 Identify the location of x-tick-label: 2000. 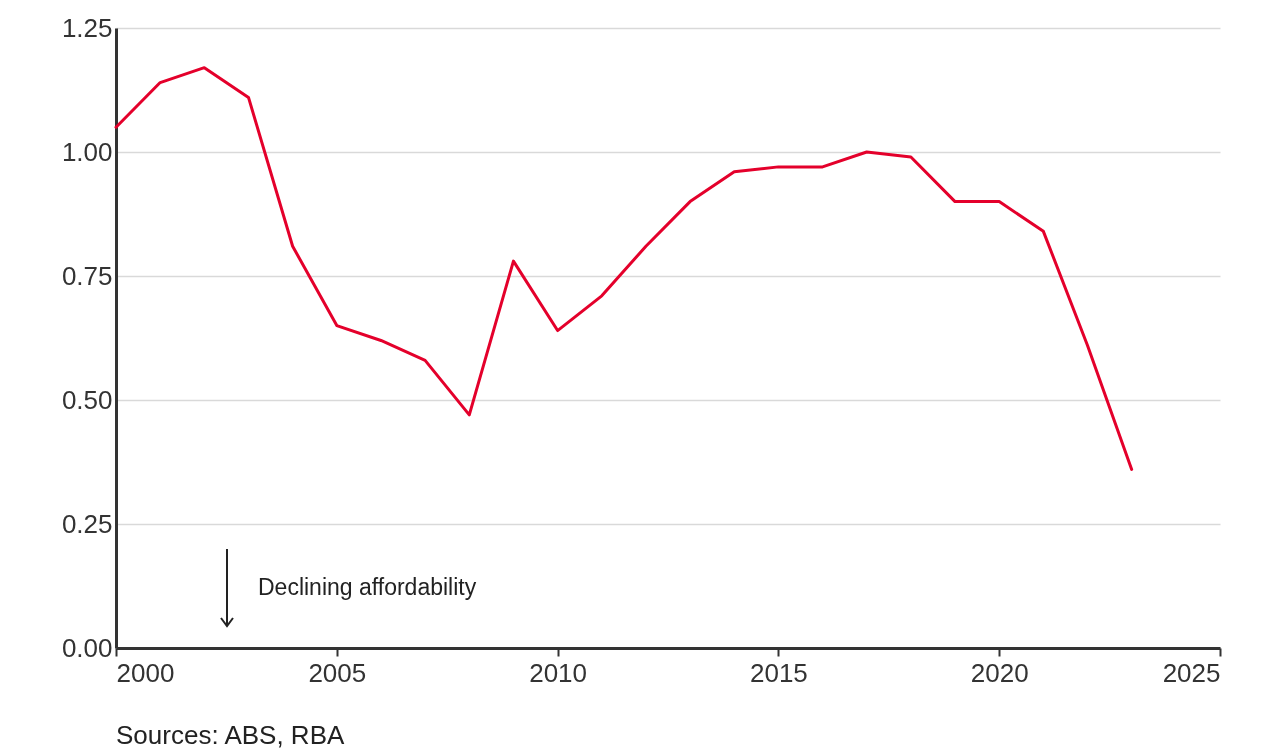
(145, 672).